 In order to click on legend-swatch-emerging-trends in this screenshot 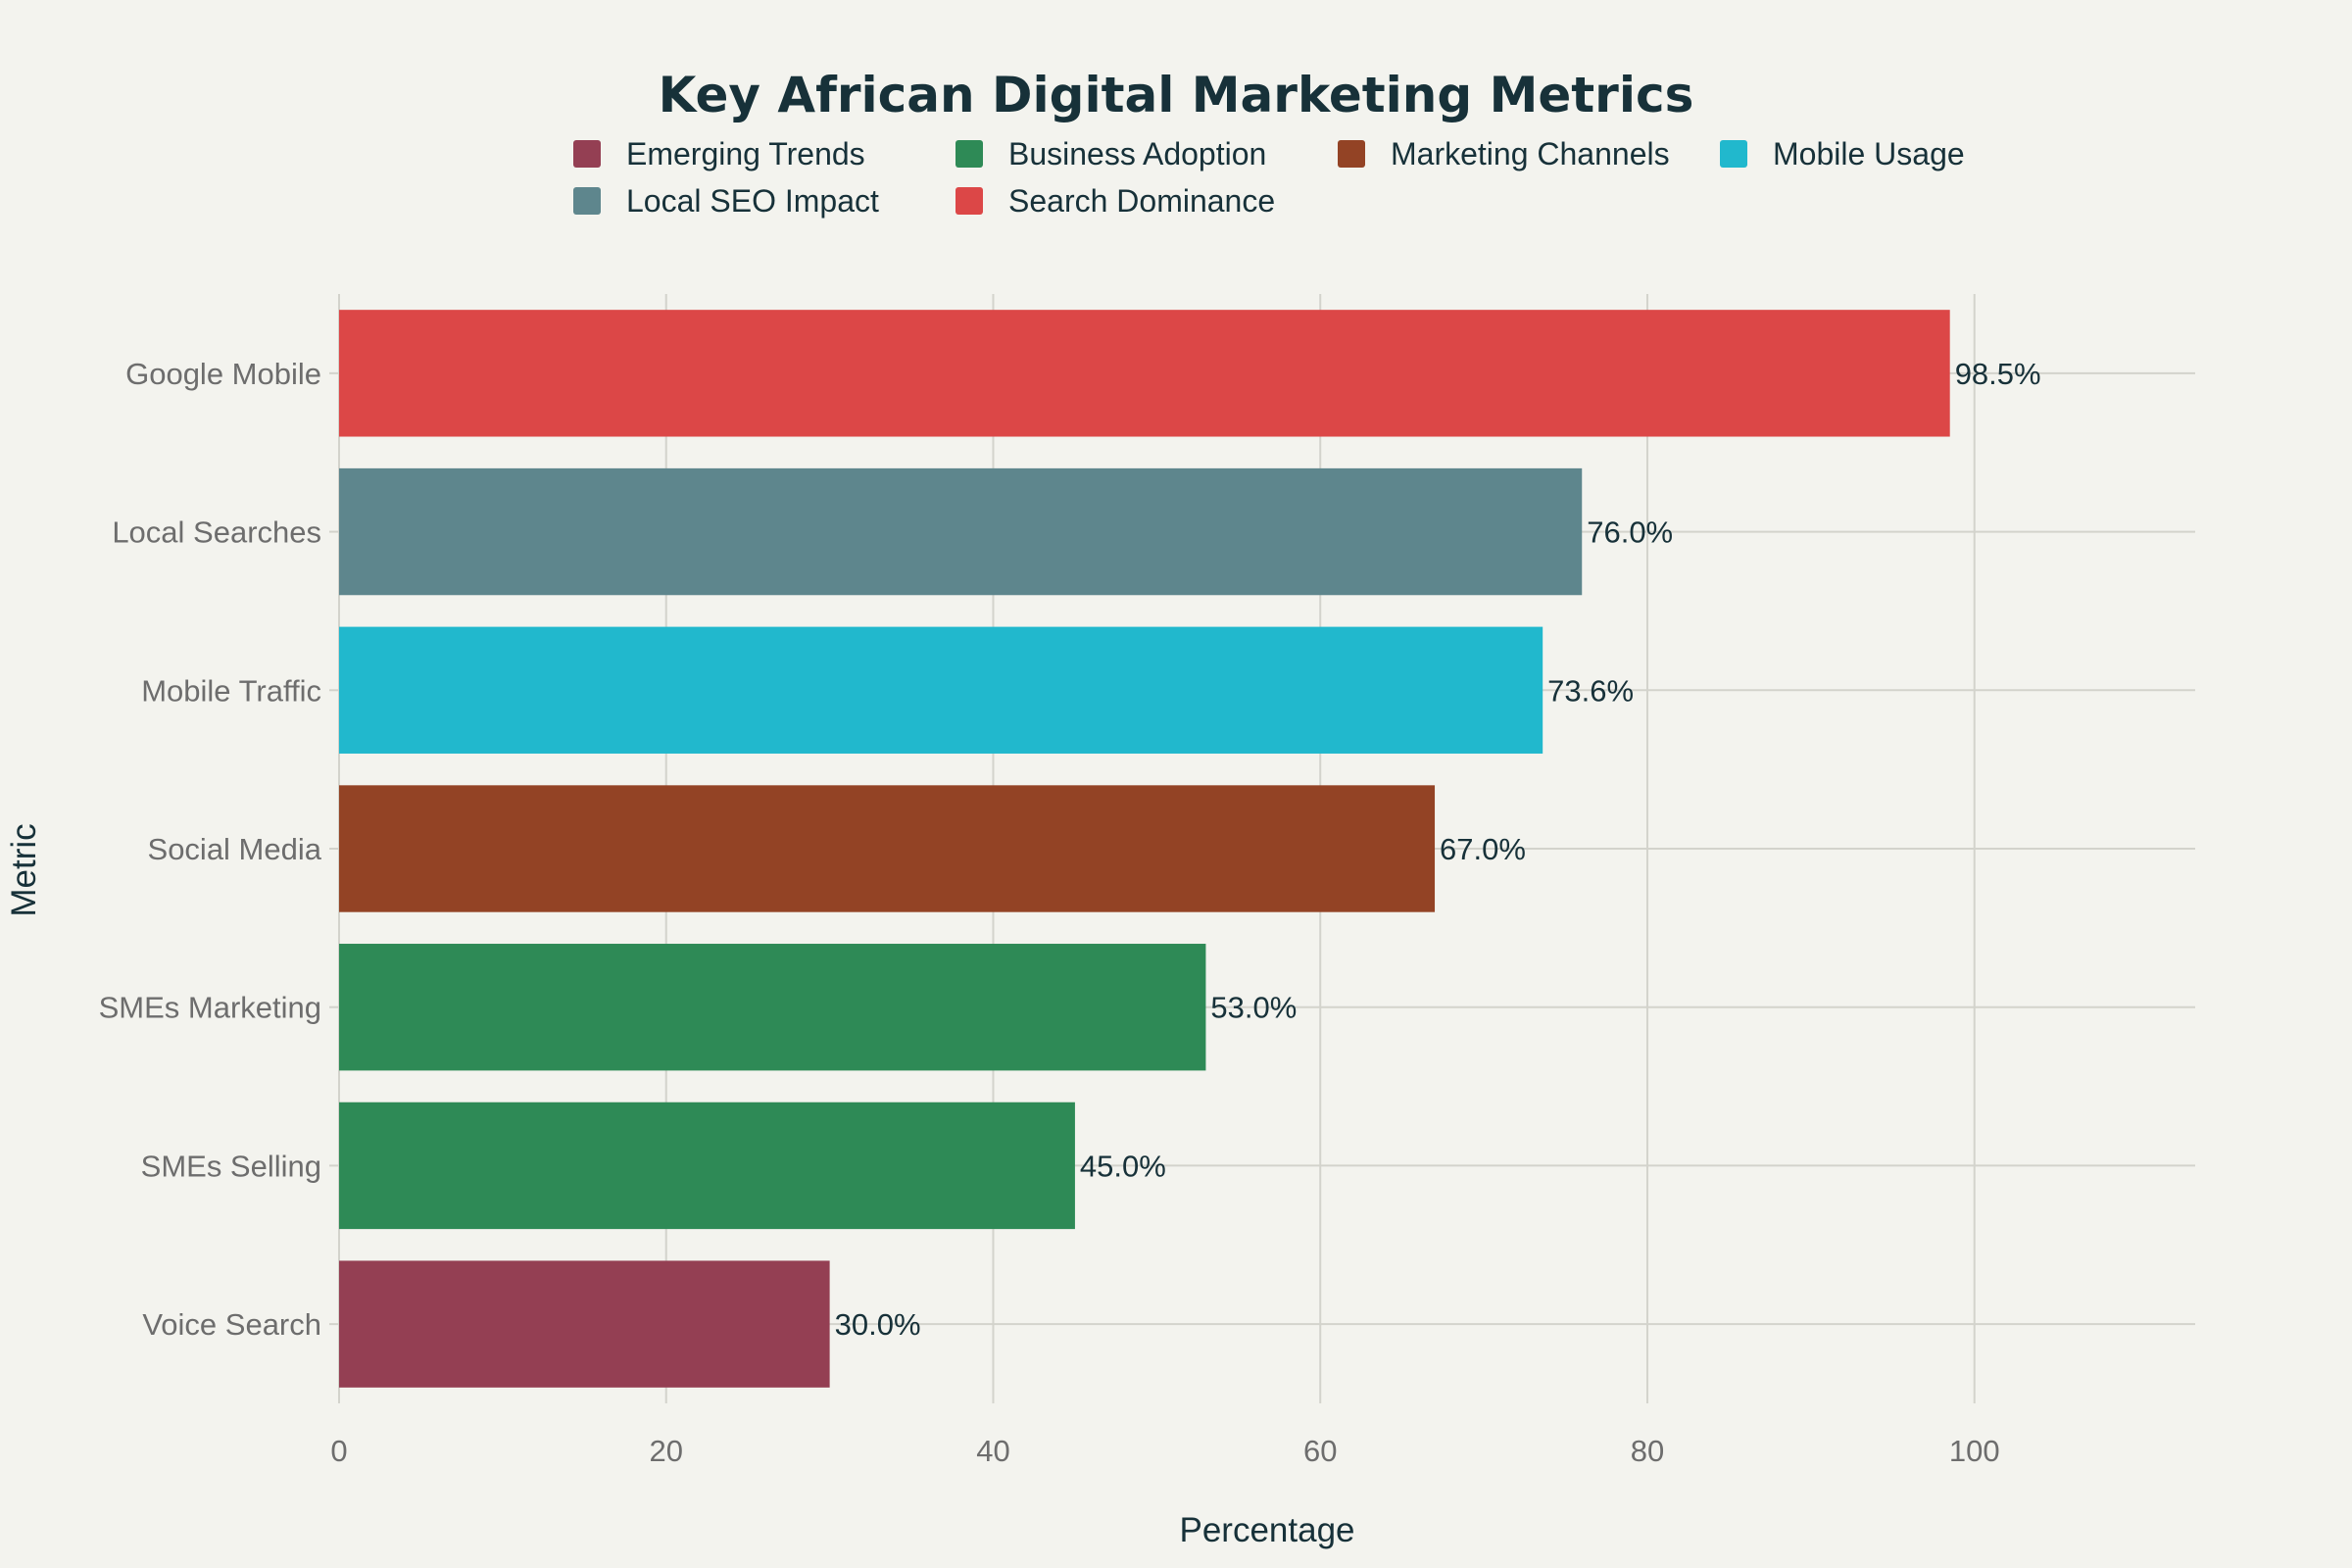, I will do `click(587, 154)`.